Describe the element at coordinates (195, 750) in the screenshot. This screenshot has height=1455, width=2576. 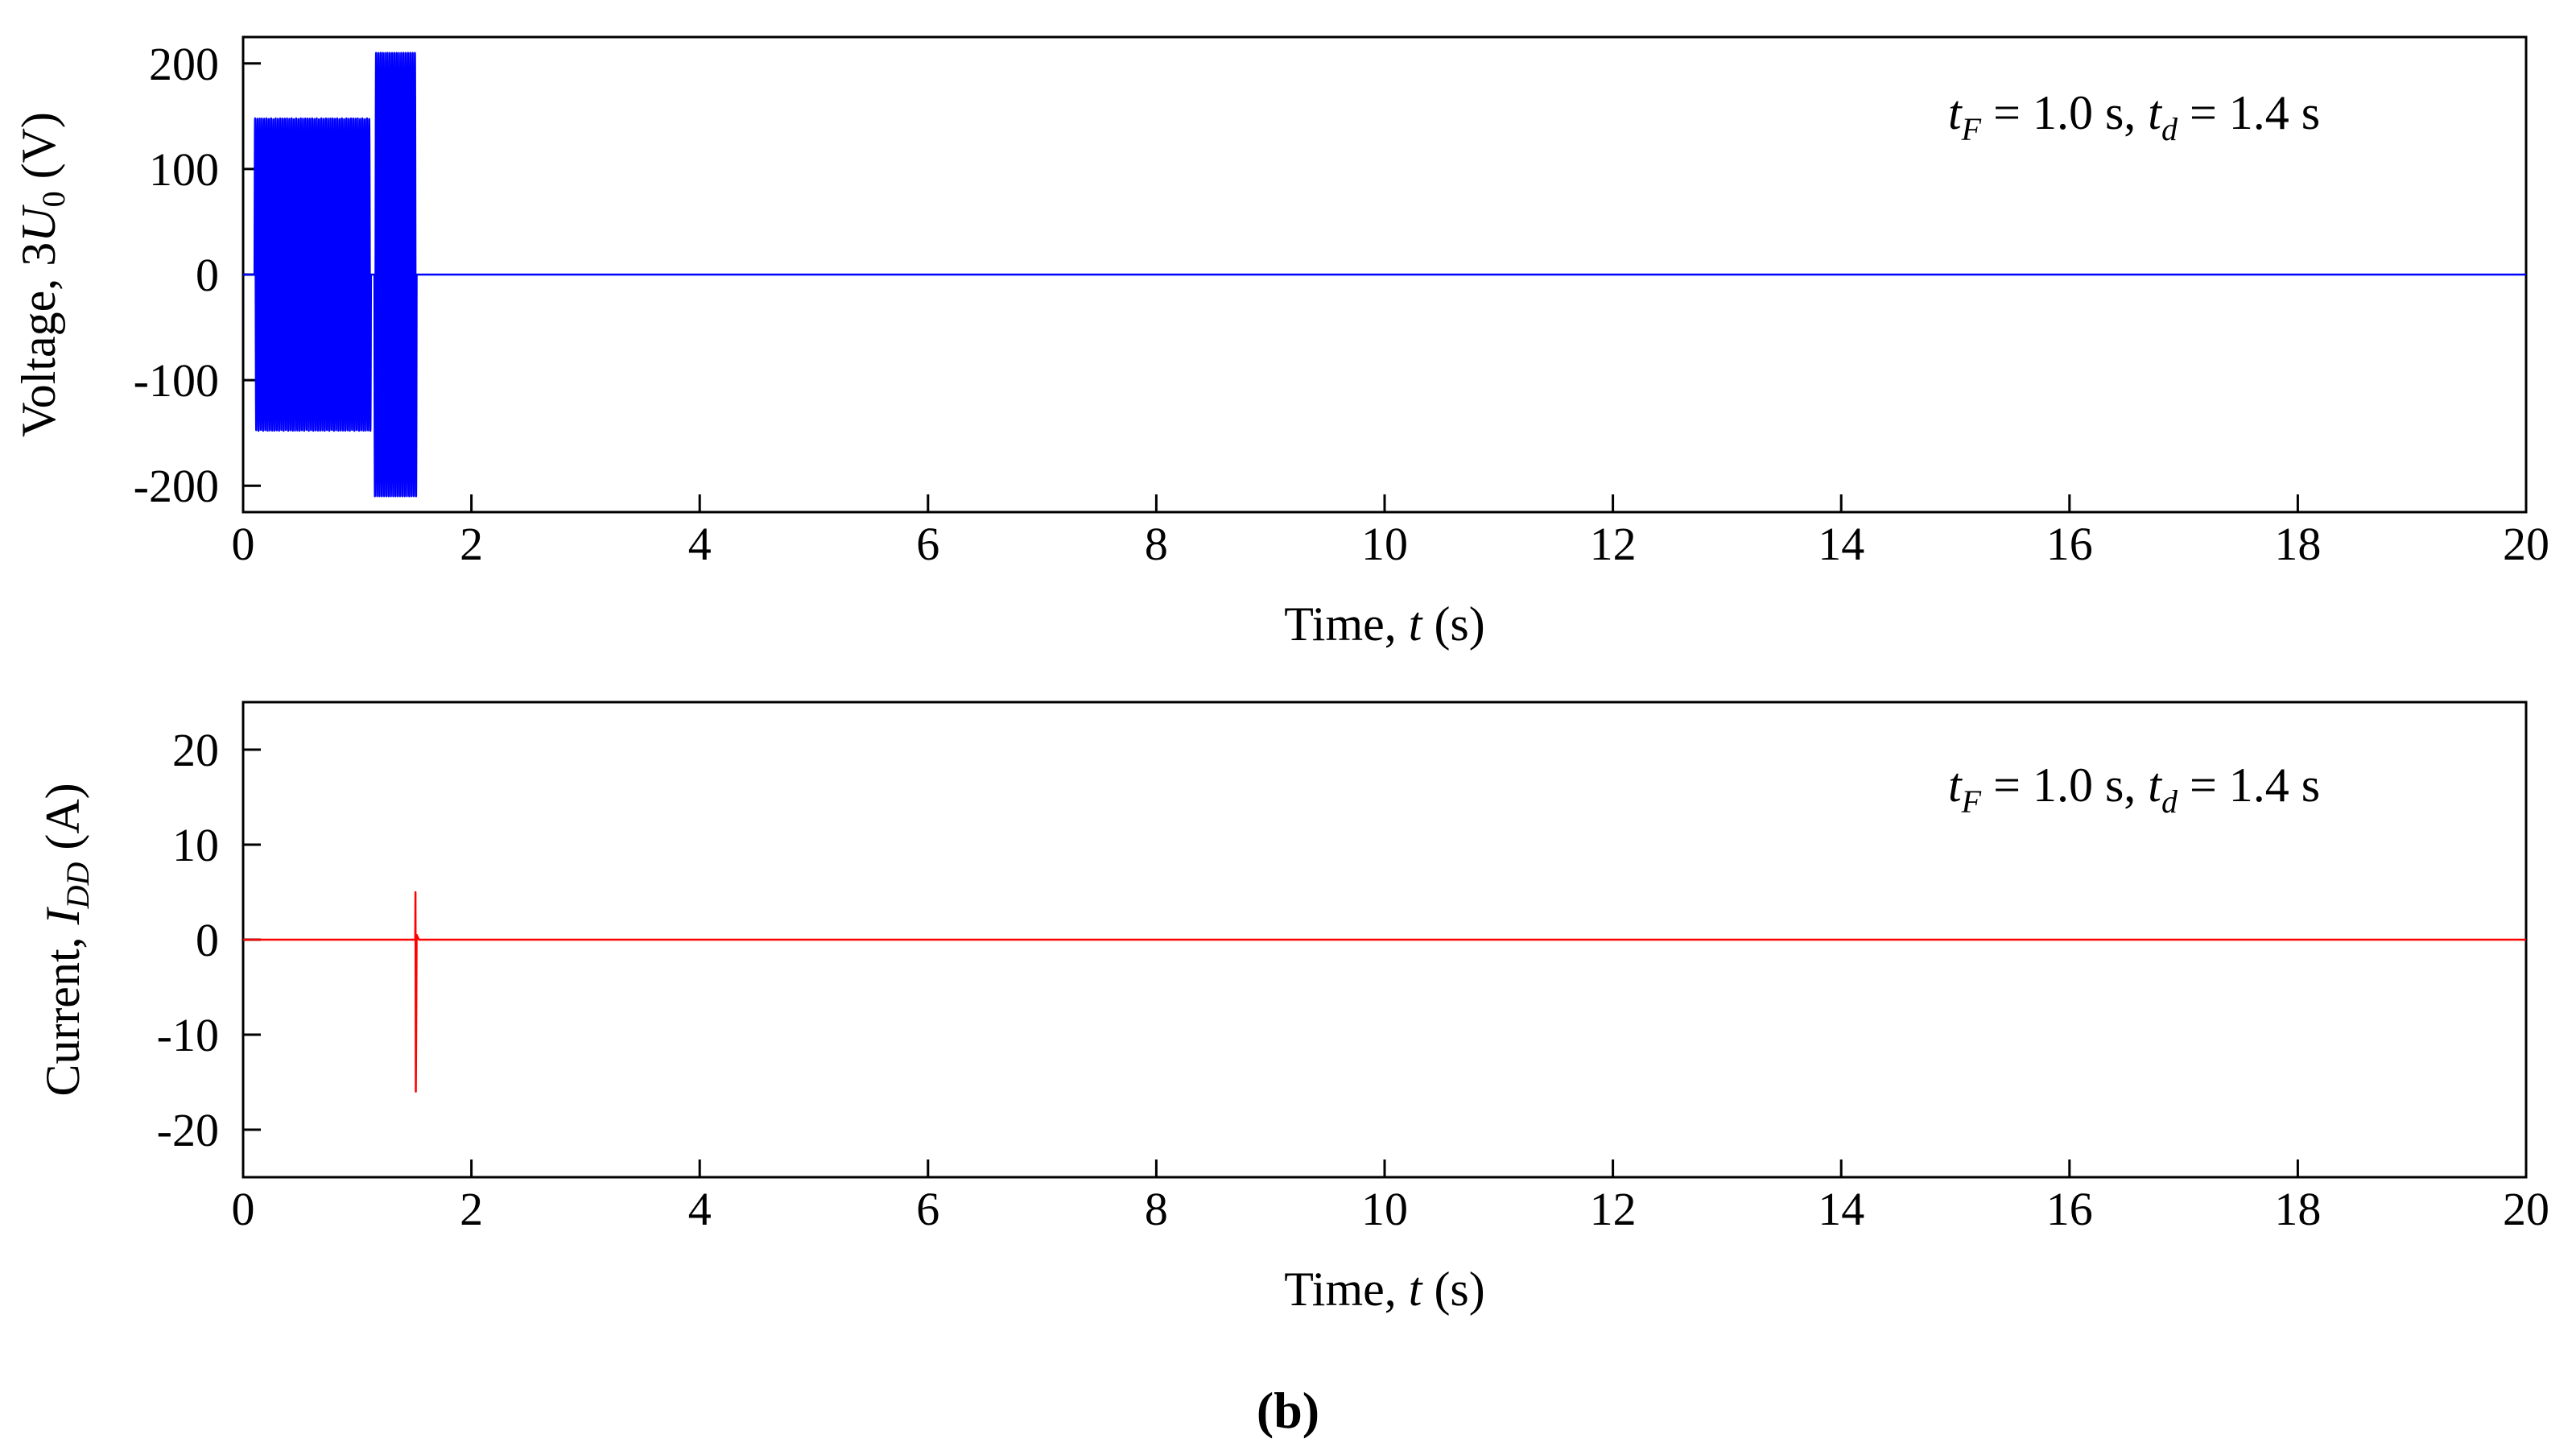
I see `y-tick-label: 20` at that location.